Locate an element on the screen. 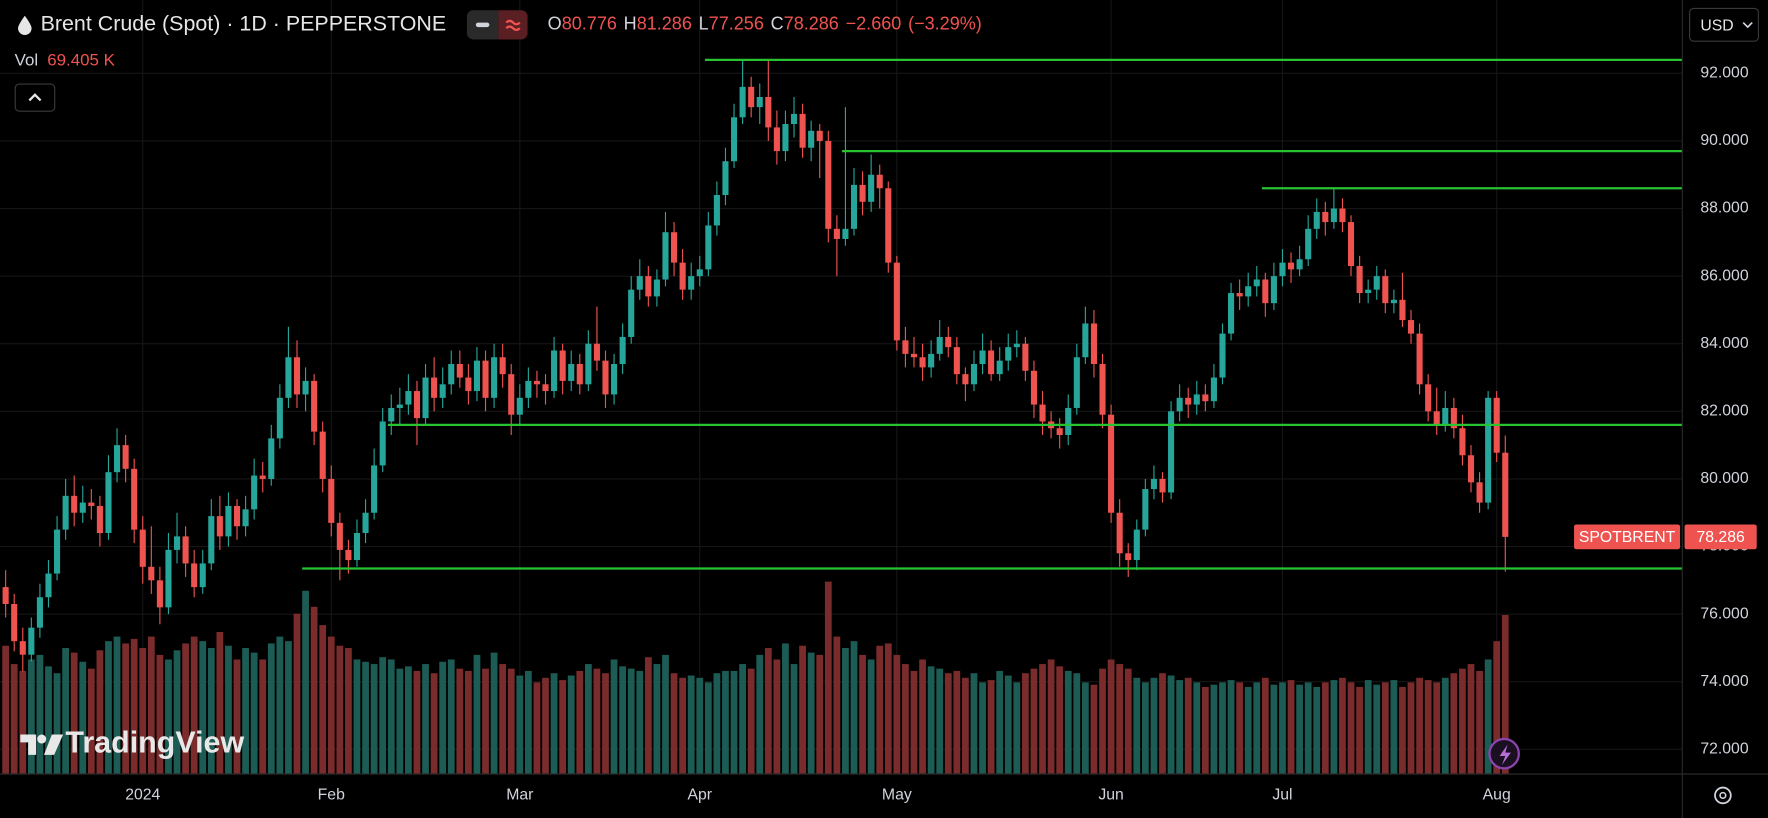 This screenshot has width=1768, height=818. lightning-button is located at coordinates (1504, 753).